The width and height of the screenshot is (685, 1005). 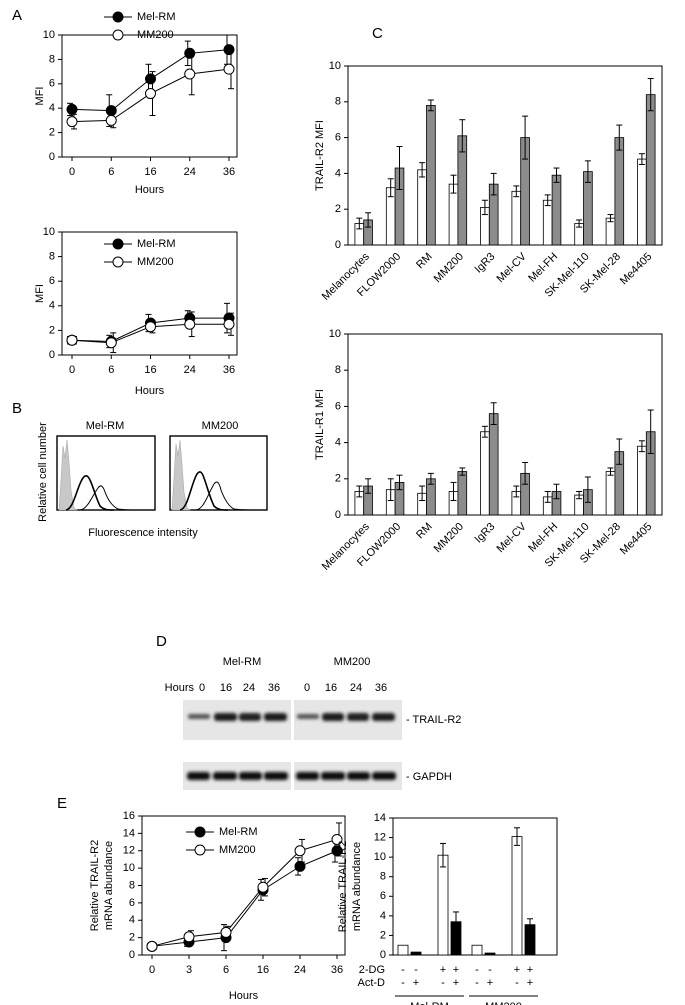 I want to click on blot-hour: 16, so click(x=226, y=688).